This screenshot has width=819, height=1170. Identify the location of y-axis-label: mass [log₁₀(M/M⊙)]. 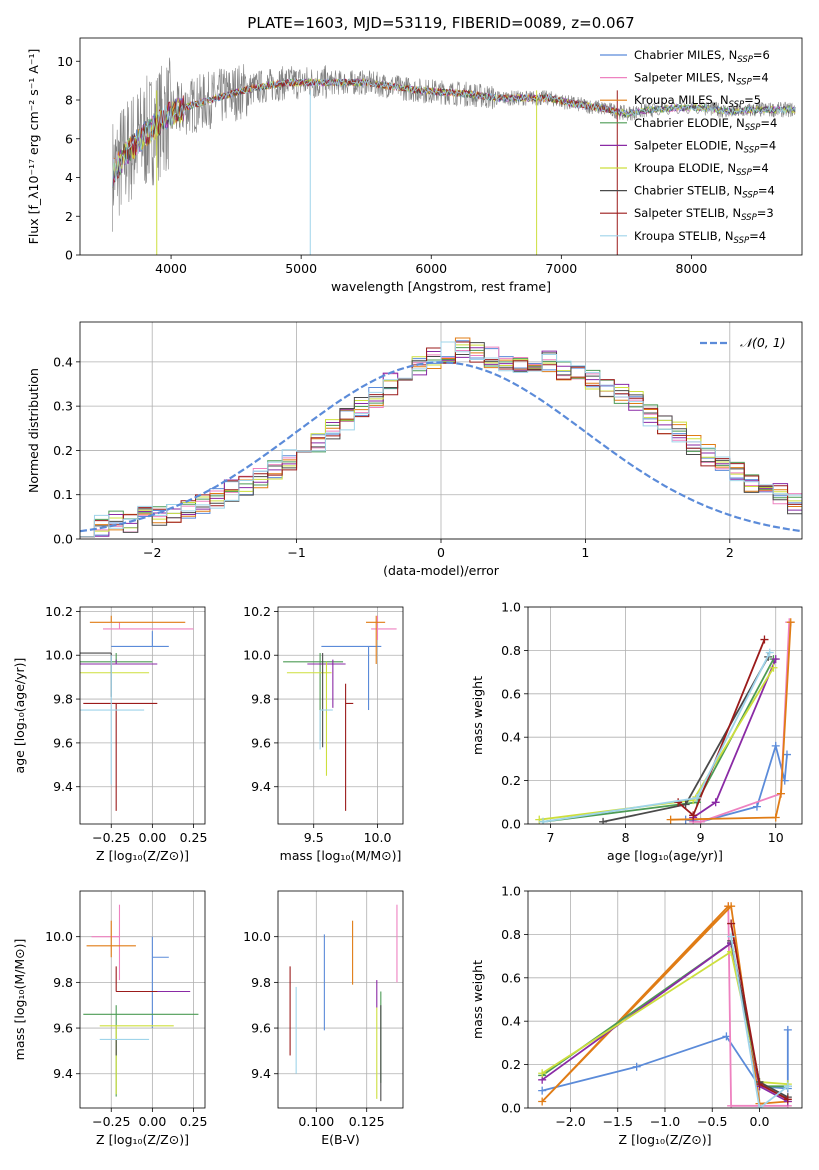
(19, 1000).